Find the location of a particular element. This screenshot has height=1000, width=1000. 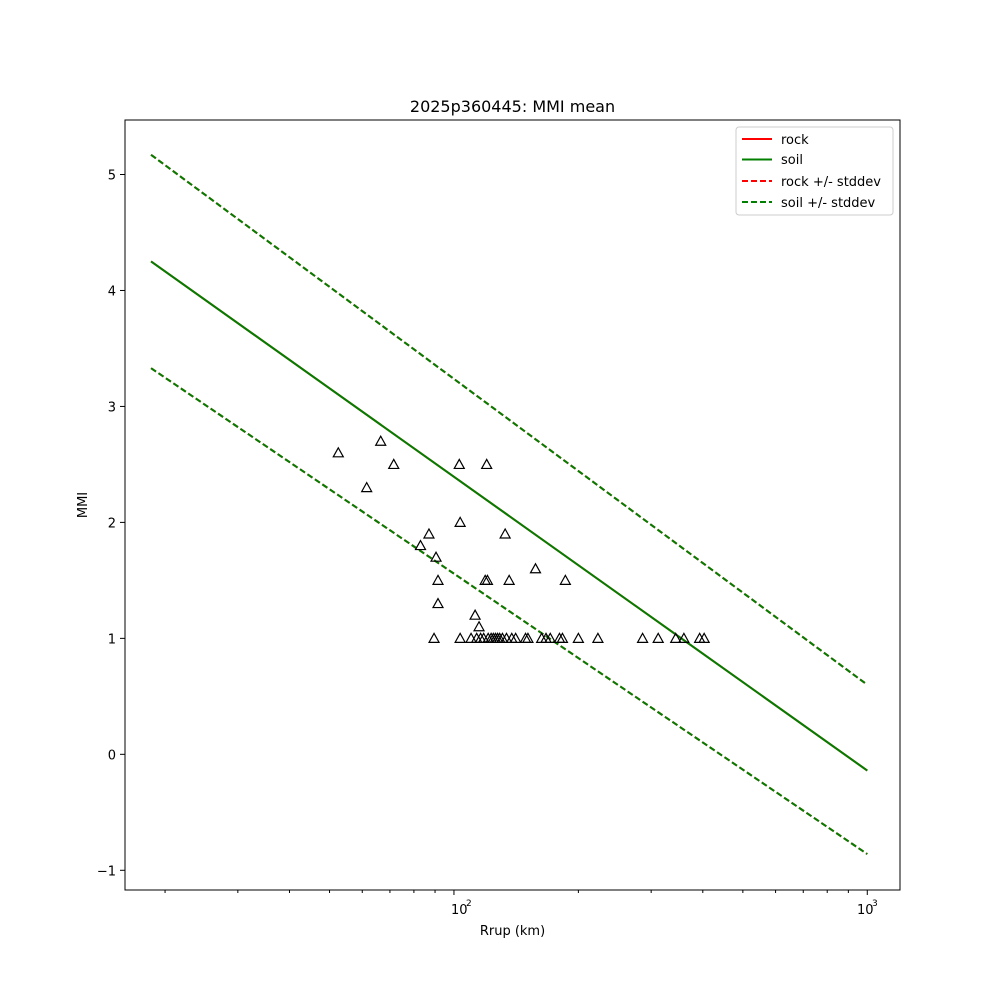

observation-markers is located at coordinates (521, 538).